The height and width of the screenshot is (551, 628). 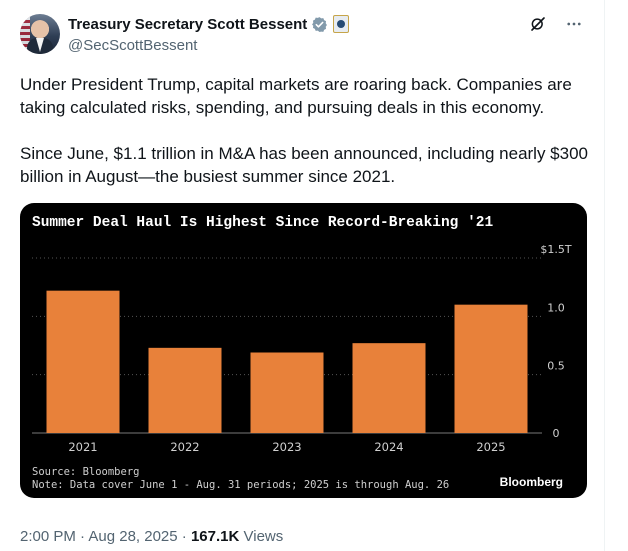 What do you see at coordinates (490, 447) in the screenshot?
I see `x-tick-label: 2025` at bounding box center [490, 447].